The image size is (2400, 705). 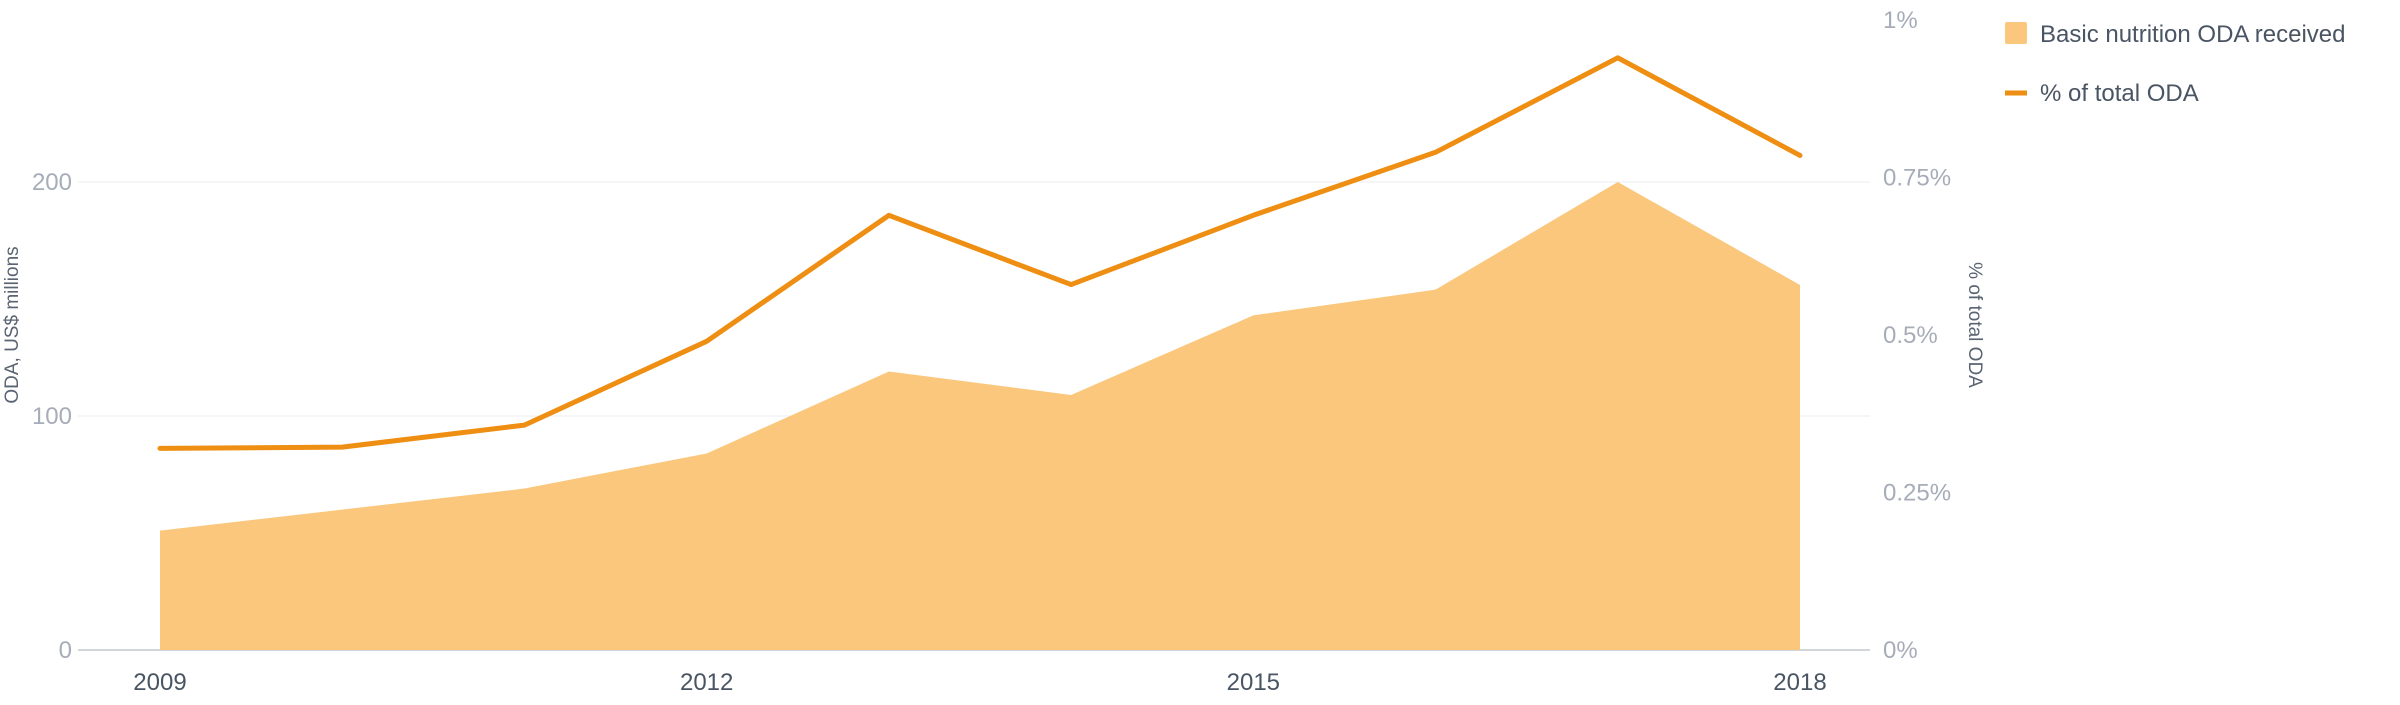 What do you see at coordinates (706, 682) in the screenshot?
I see `x-tick-label: 2012` at bounding box center [706, 682].